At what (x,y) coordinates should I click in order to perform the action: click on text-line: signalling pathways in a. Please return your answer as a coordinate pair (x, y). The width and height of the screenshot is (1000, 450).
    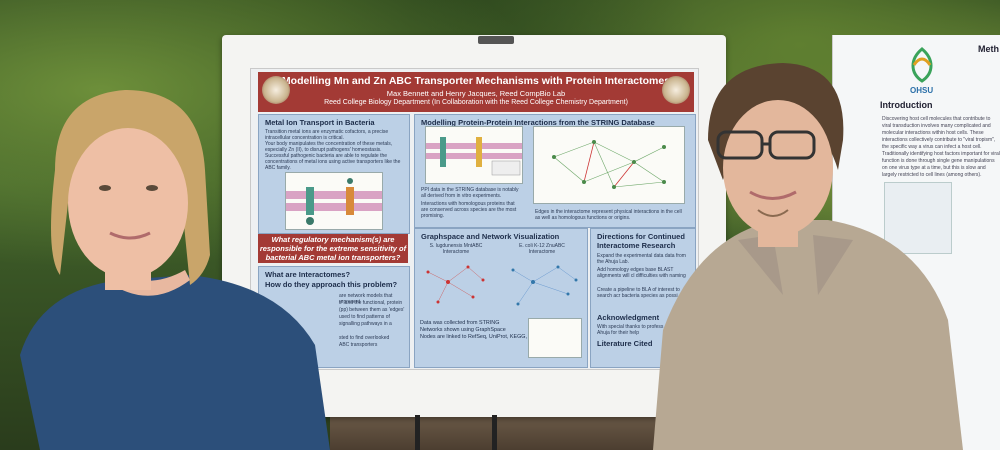
    Looking at the image, I should click on (365, 324).